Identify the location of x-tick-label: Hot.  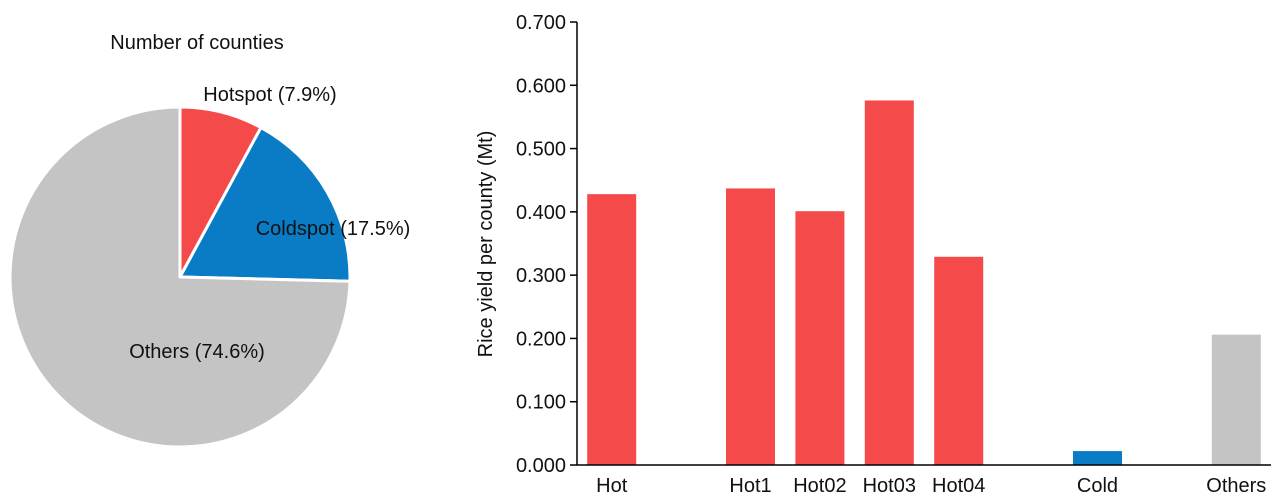
(612, 485).